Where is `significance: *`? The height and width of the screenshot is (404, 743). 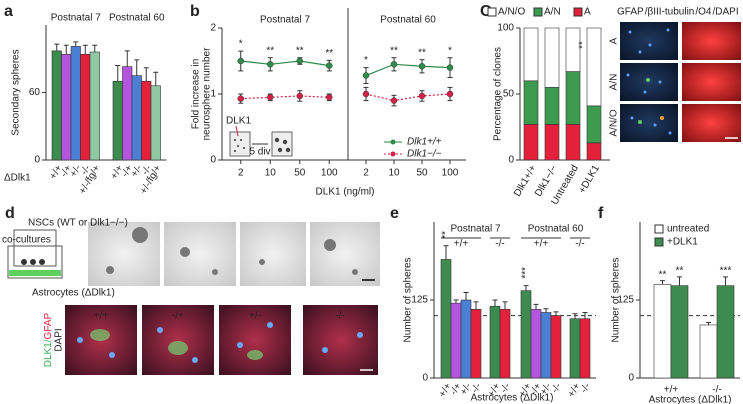 significance: * is located at coordinates (241, 44).